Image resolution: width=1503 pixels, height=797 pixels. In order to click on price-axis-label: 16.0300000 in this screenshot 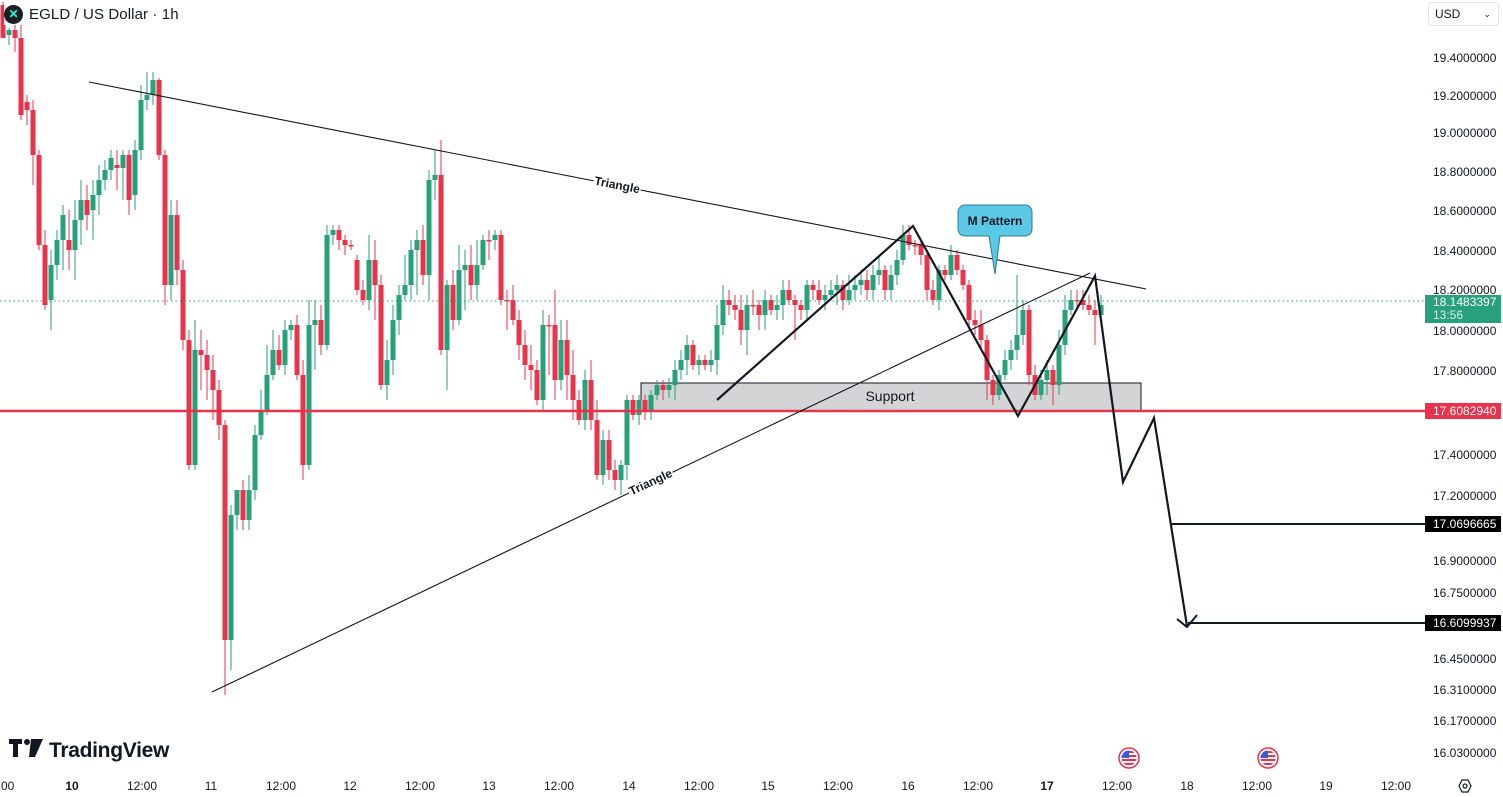, I will do `click(1465, 753)`.